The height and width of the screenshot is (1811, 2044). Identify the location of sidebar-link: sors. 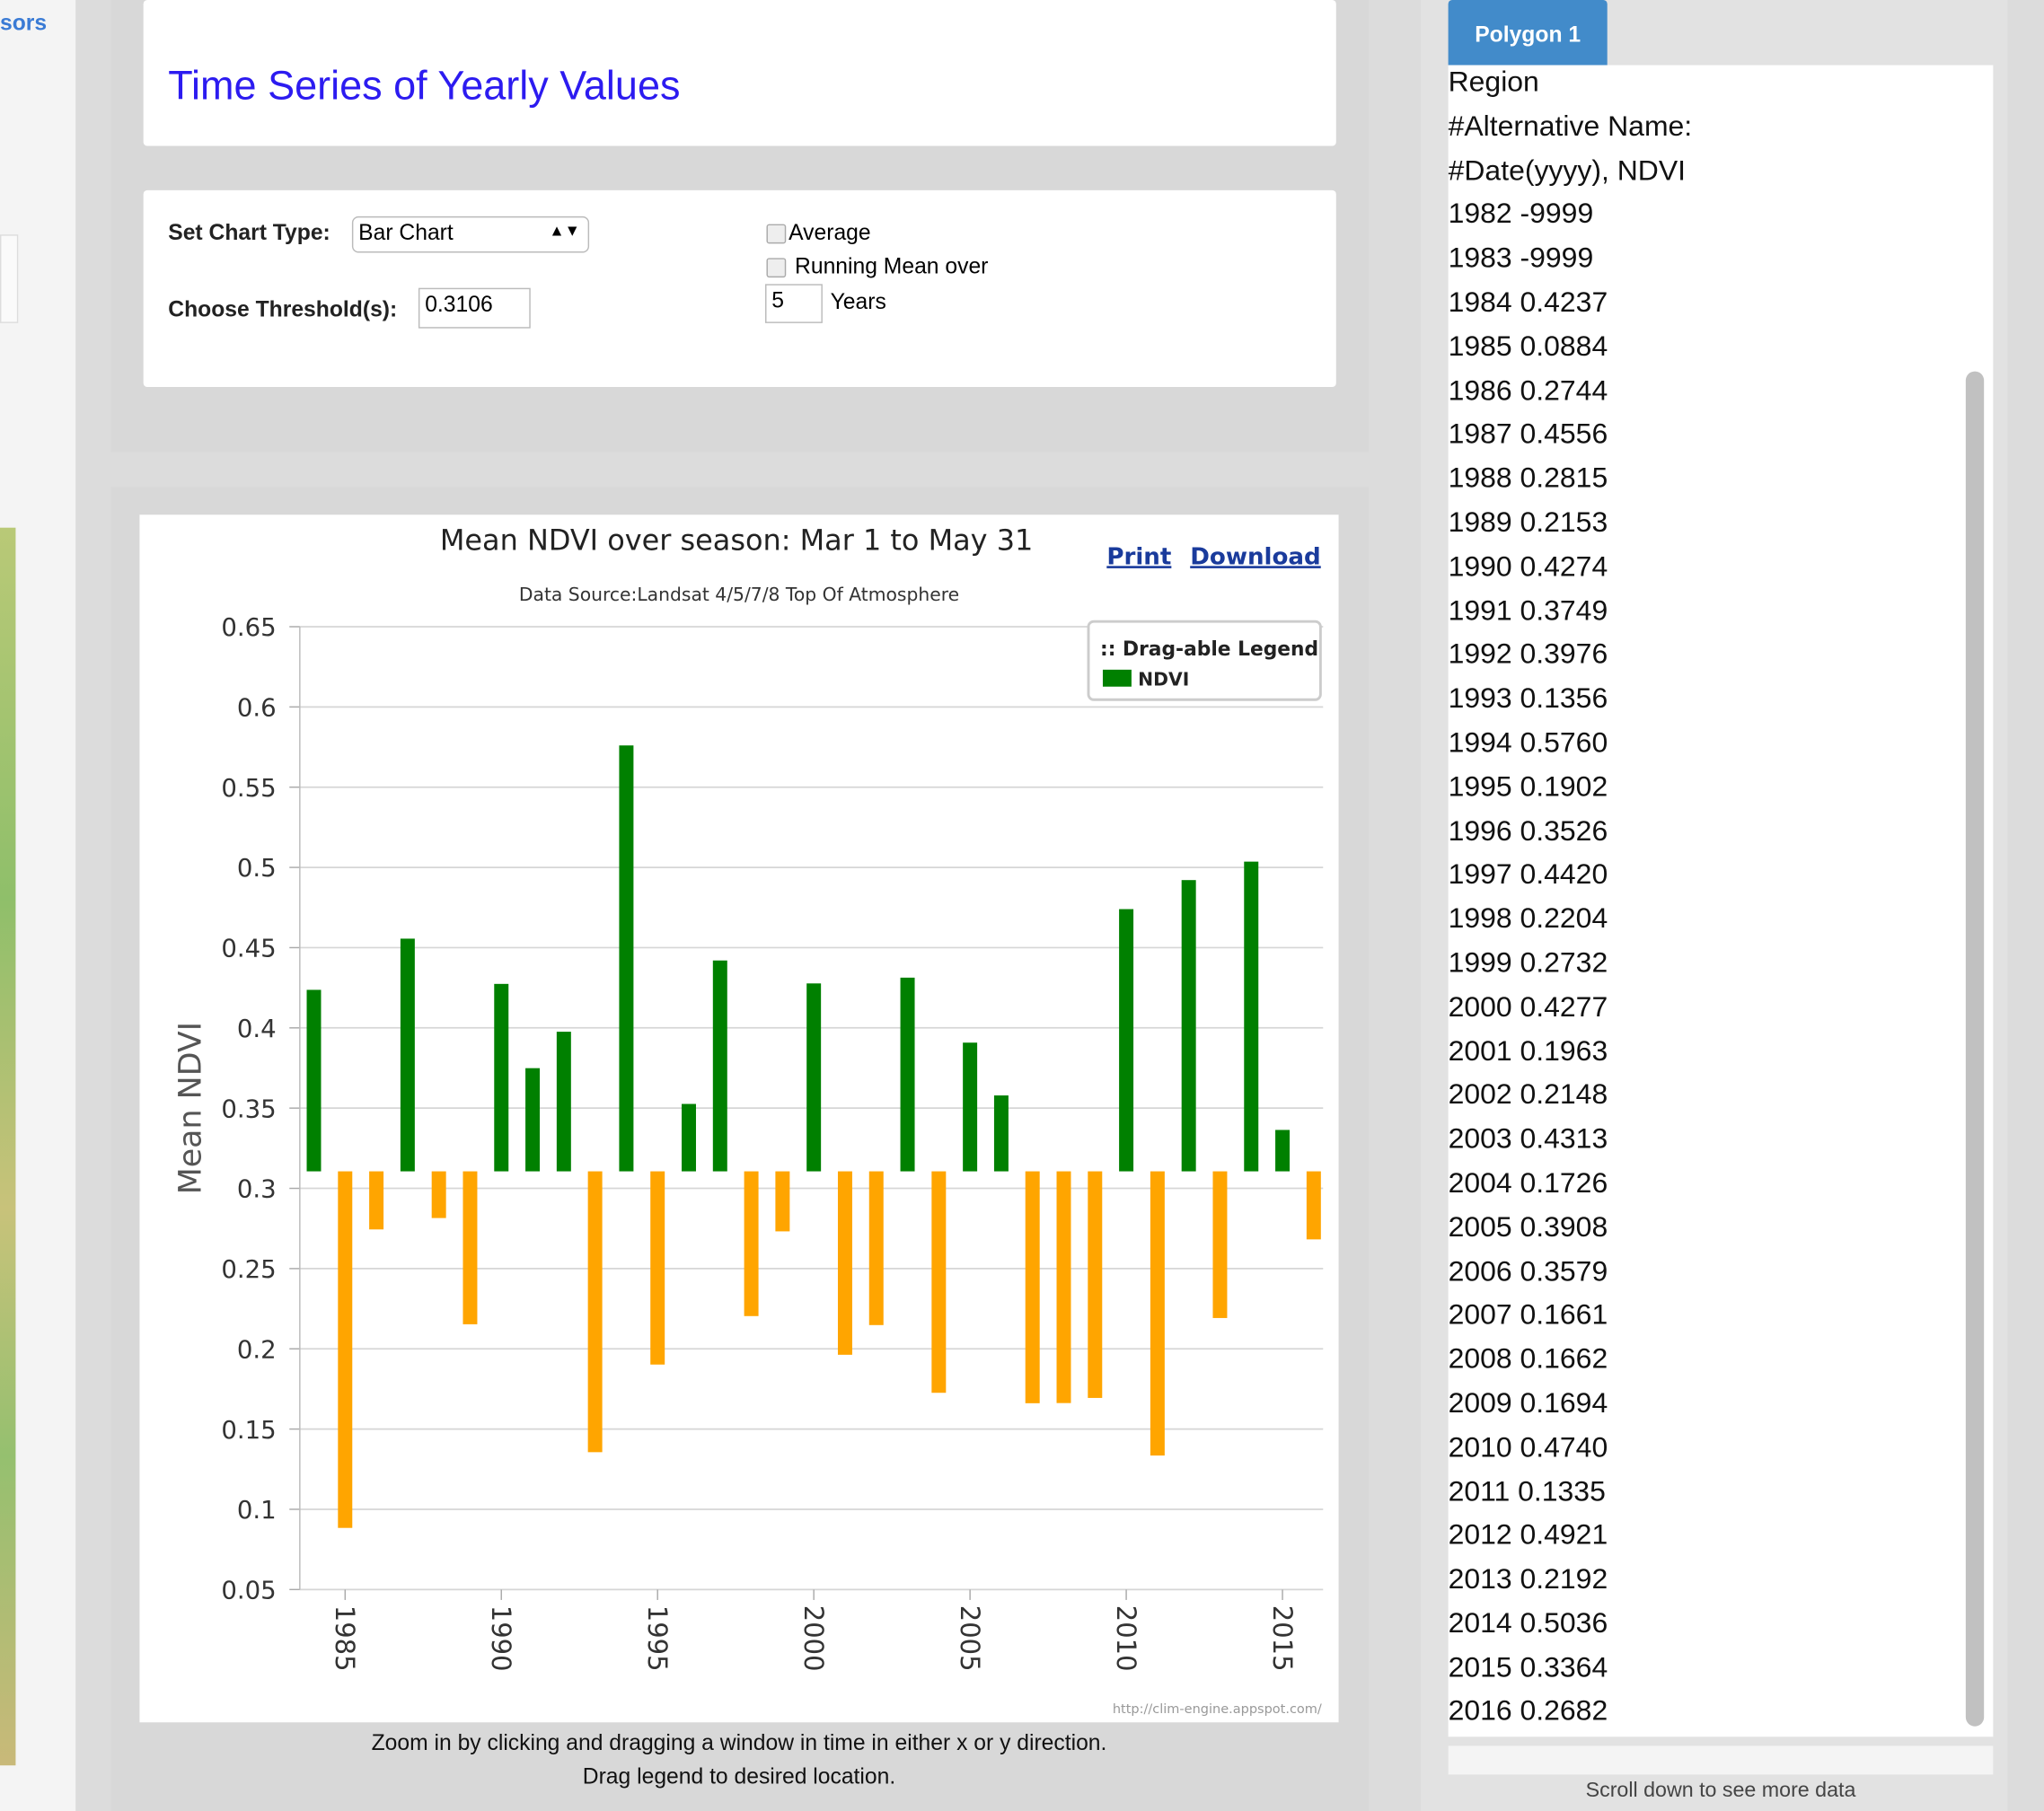
(24, 23).